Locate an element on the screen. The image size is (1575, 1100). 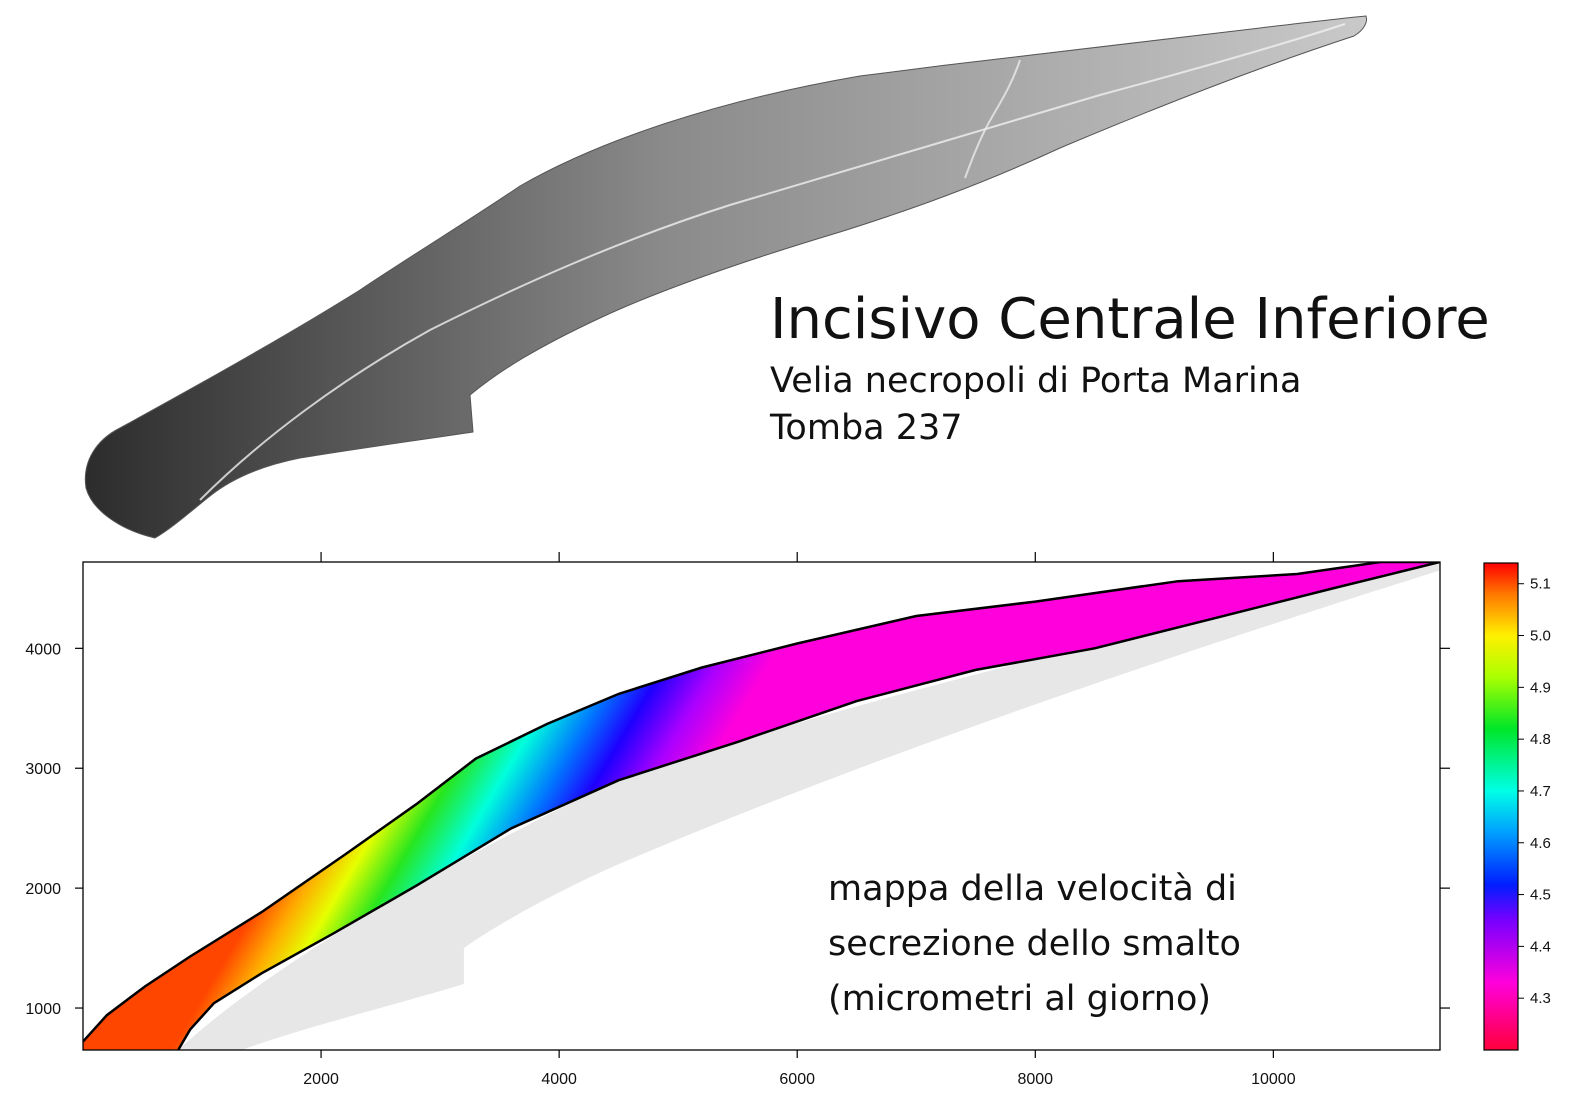
x-tick-label: 10000 is located at coordinates (1273, 1079).